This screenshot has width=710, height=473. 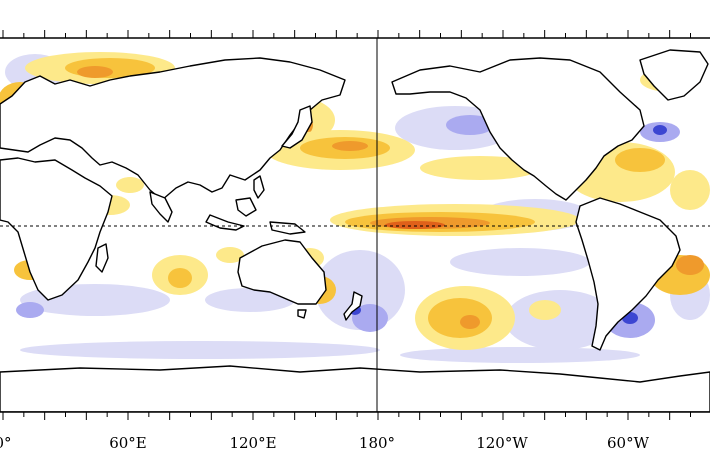 What do you see at coordinates (377, 443) in the screenshot?
I see `tick-label-180: 180°` at bounding box center [377, 443].